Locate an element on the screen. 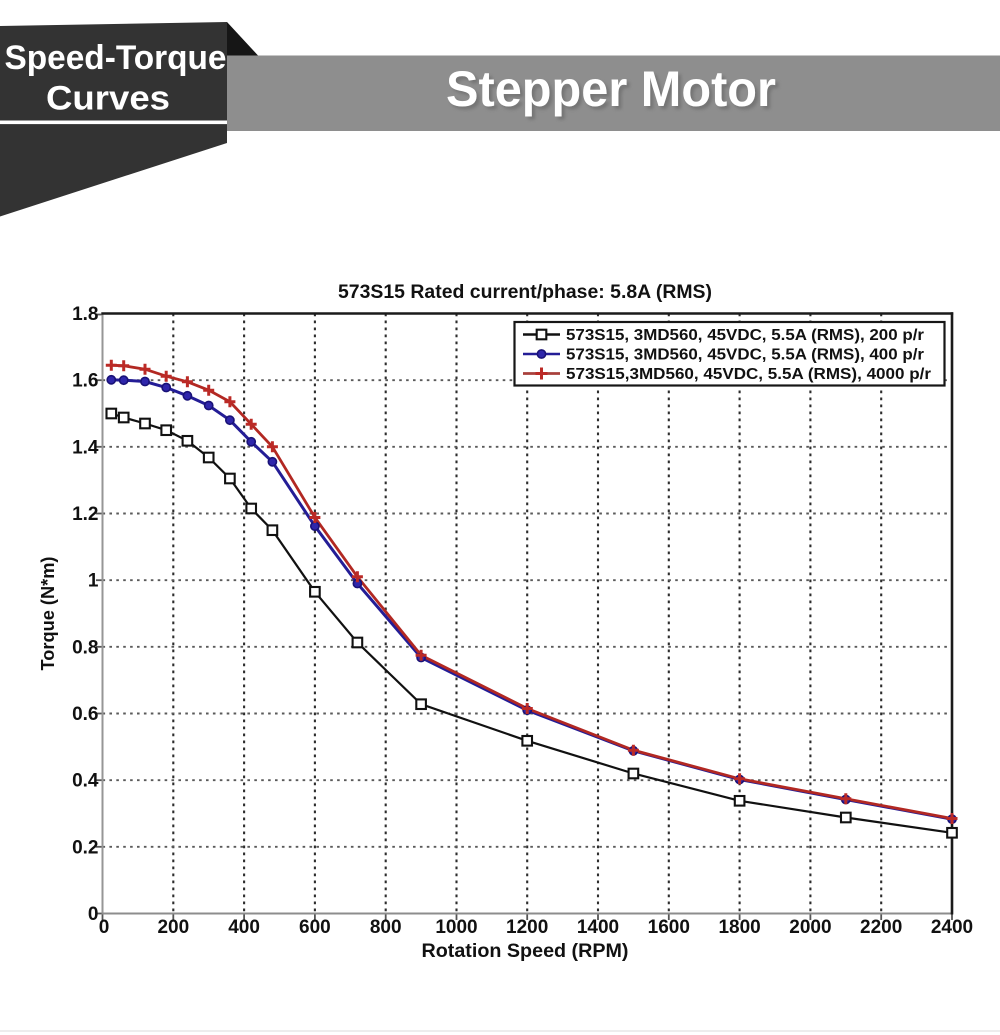 This screenshot has width=1000, height=1035. svg-text: 0.8 is located at coordinates (85, 647).